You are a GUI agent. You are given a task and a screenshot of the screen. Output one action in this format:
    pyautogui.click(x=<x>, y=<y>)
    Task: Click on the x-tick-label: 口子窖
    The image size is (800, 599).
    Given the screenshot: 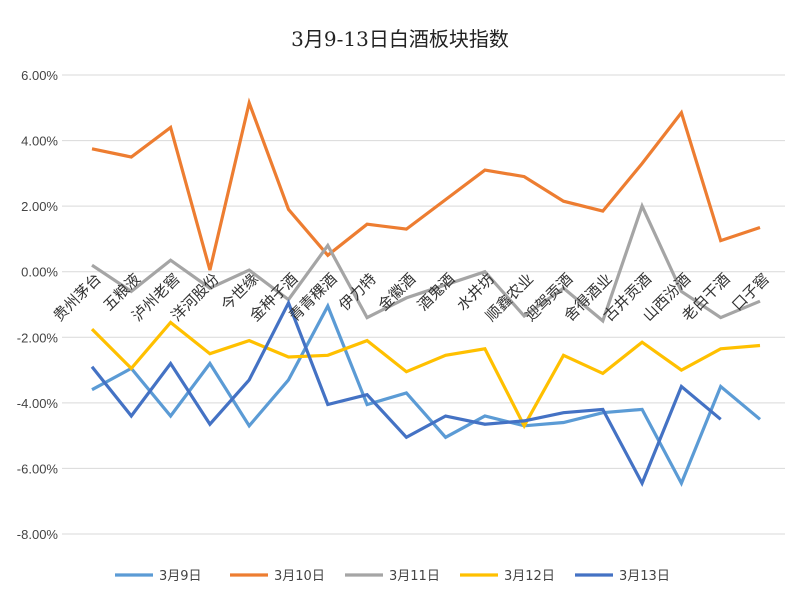 What is the action you would take?
    pyautogui.click(x=750, y=292)
    